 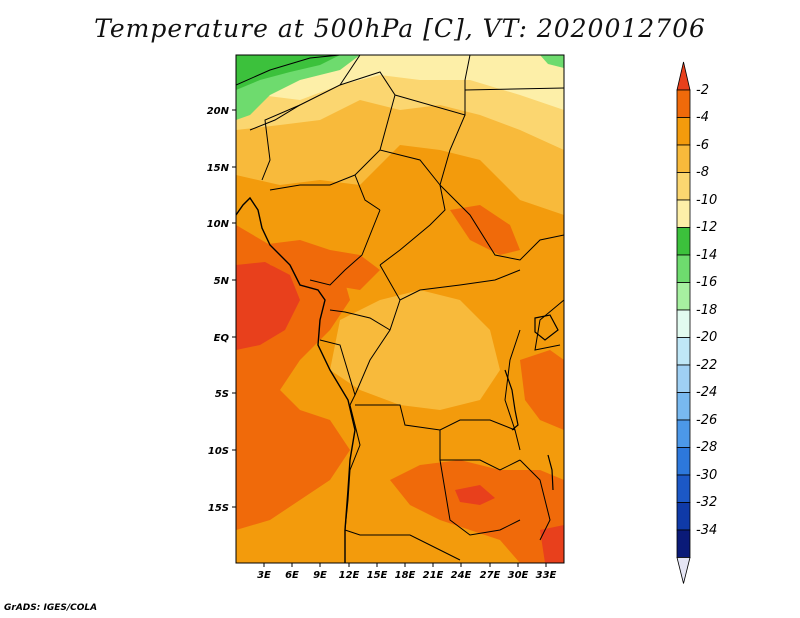 What do you see at coordinates (296, 379) in the screenshot?
I see `coastline` at bounding box center [296, 379].